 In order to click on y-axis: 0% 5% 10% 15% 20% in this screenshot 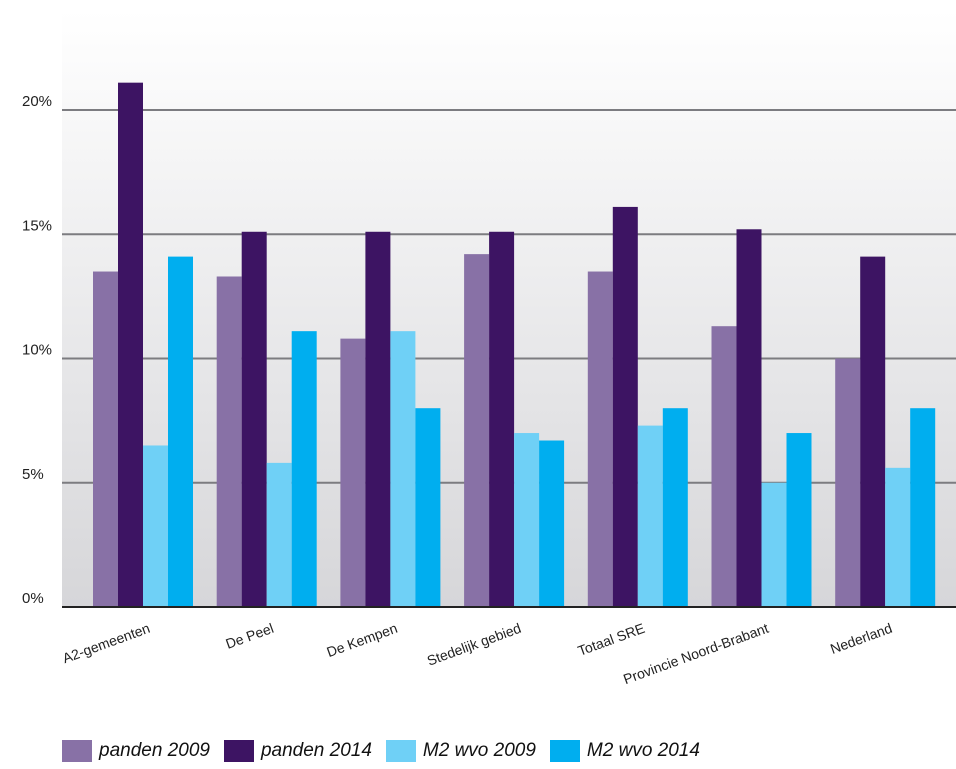, I will do `click(37, 350)`.